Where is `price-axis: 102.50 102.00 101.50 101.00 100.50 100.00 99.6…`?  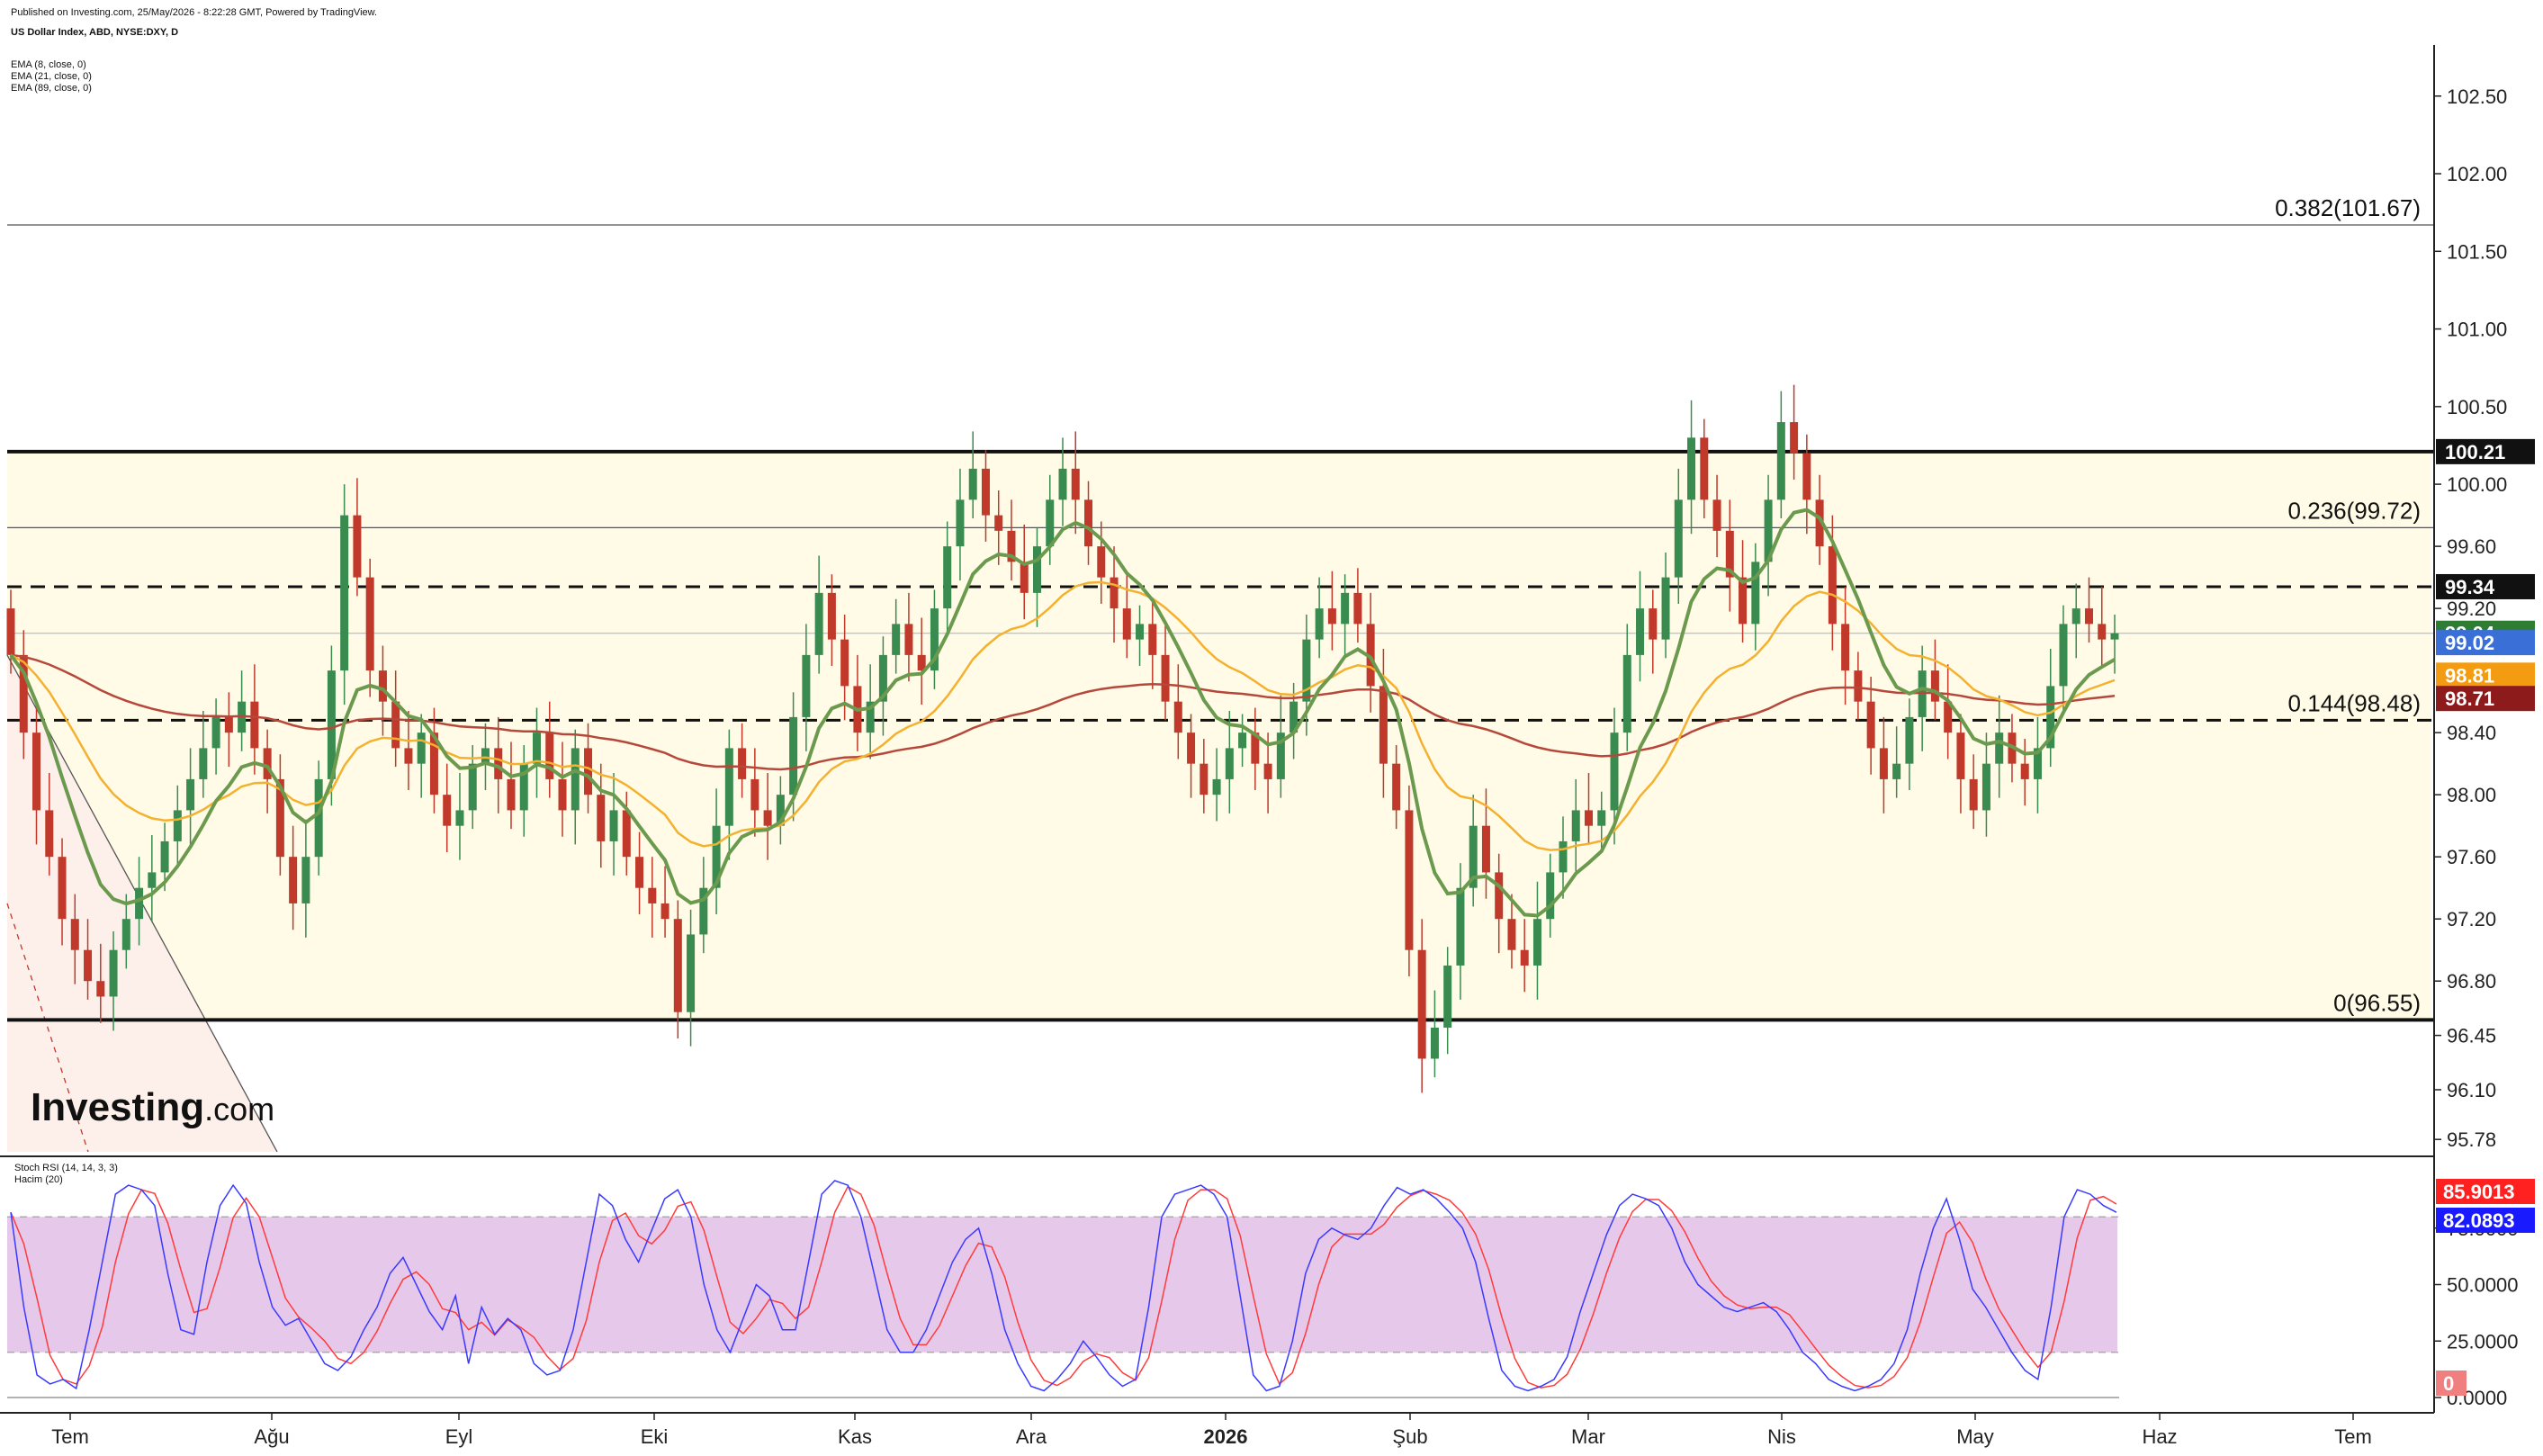
price-axis: 102.50 102.00 101.50 101.00 100.50 100.00 99.6… is located at coordinates (2484, 729).